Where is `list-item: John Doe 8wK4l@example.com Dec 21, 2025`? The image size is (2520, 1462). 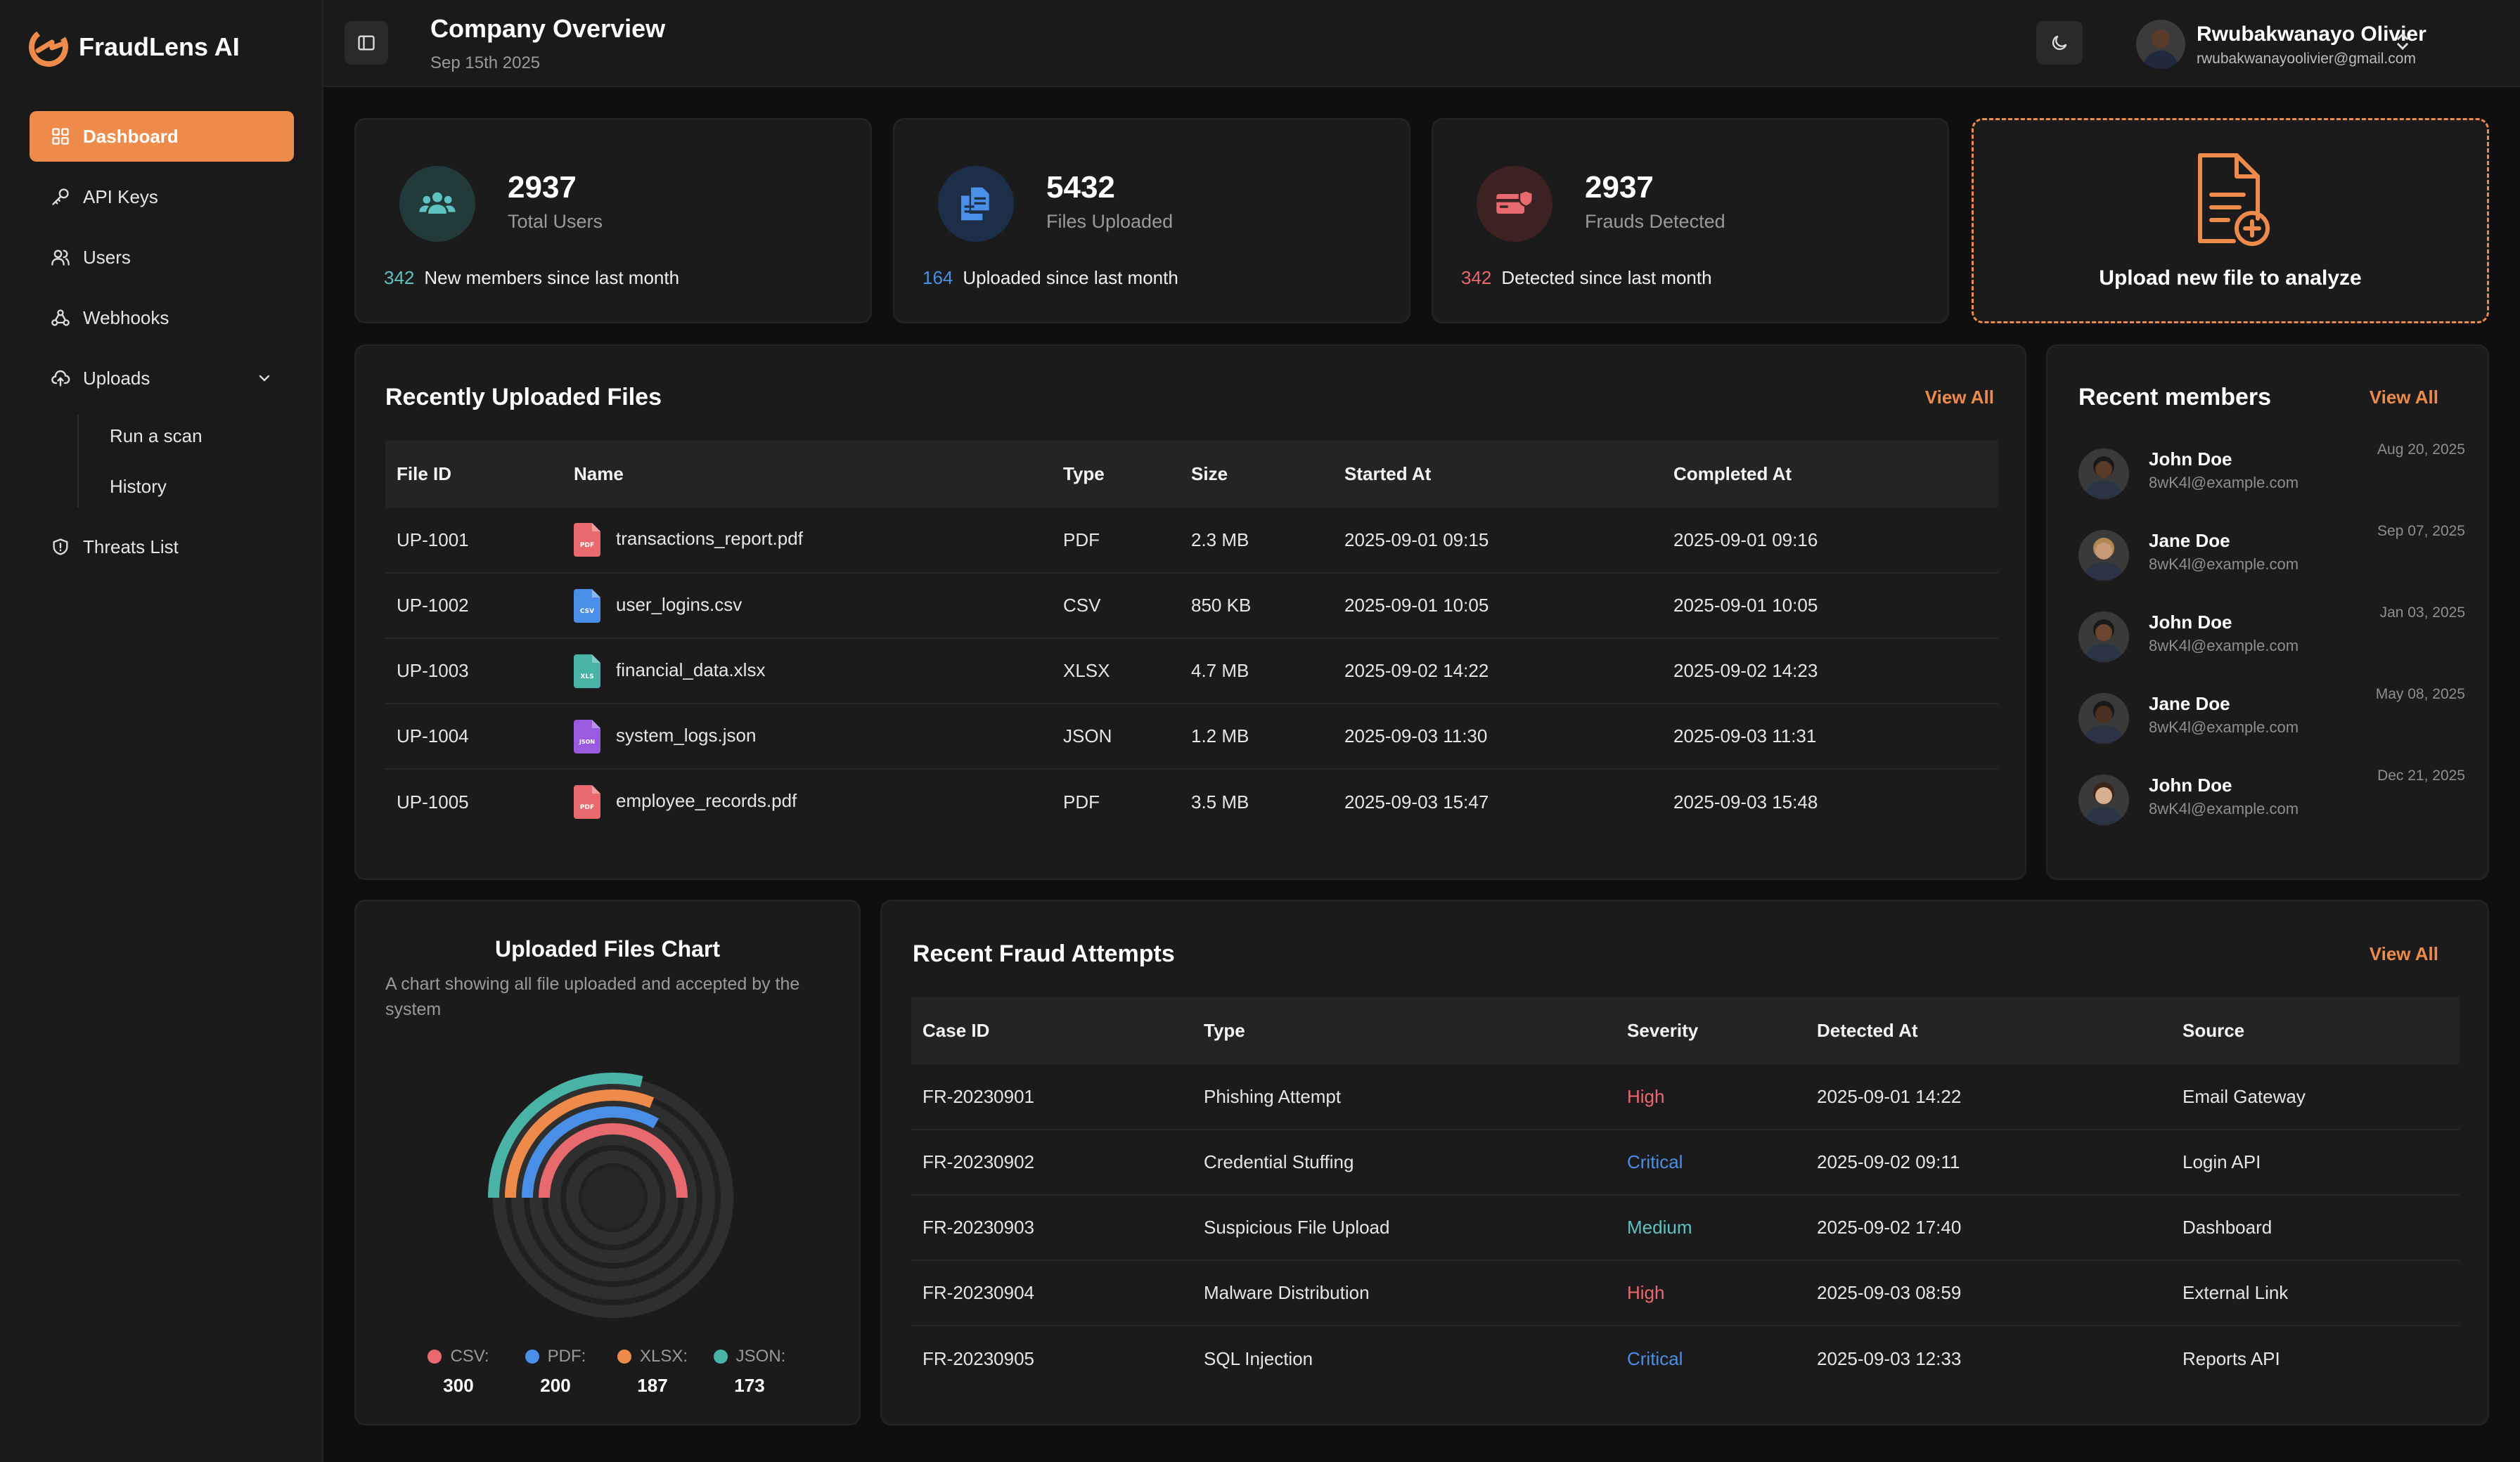 list-item: John Doe 8wK4l@example.com Dec 21, 2025 is located at coordinates (2271, 803).